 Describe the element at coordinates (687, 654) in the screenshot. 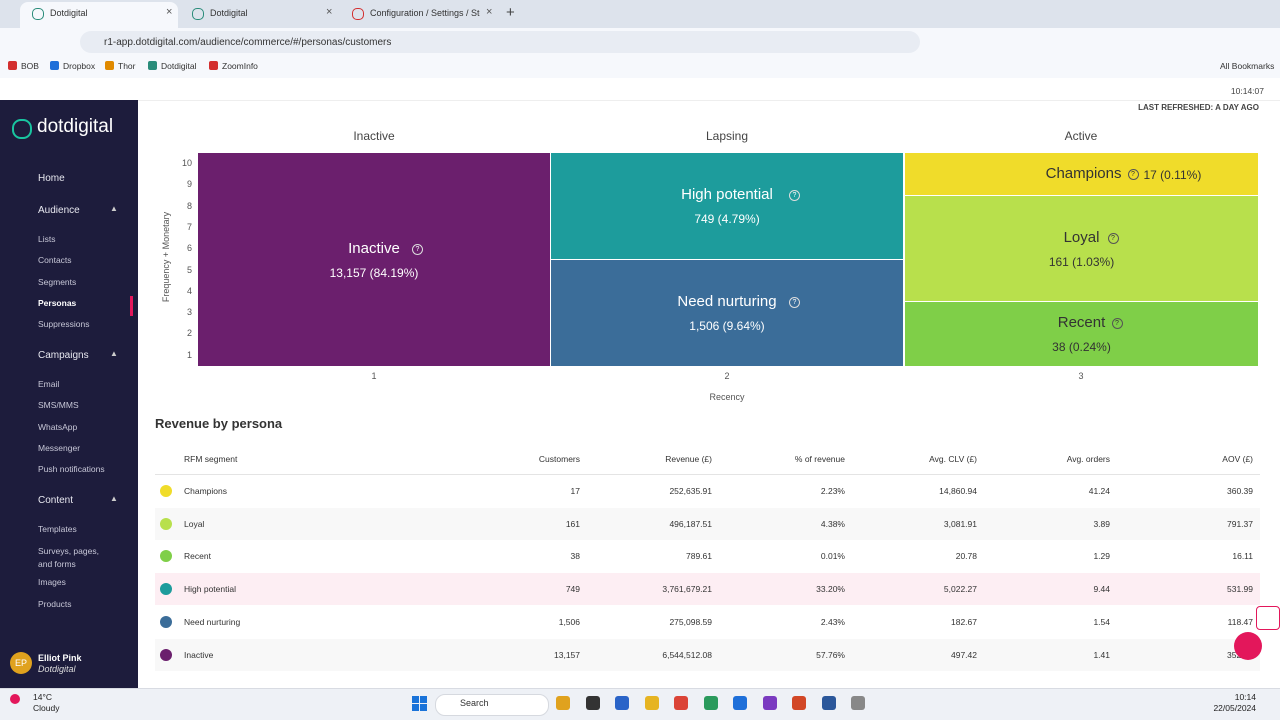

I see `table-cell: 6,544,512.08` at that location.